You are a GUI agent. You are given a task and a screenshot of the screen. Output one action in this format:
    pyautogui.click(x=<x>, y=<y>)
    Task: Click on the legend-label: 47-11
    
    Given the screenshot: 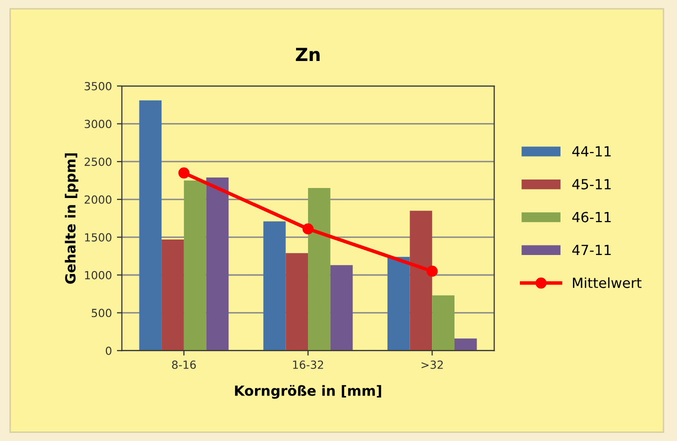 What is the action you would take?
    pyautogui.click(x=591, y=250)
    